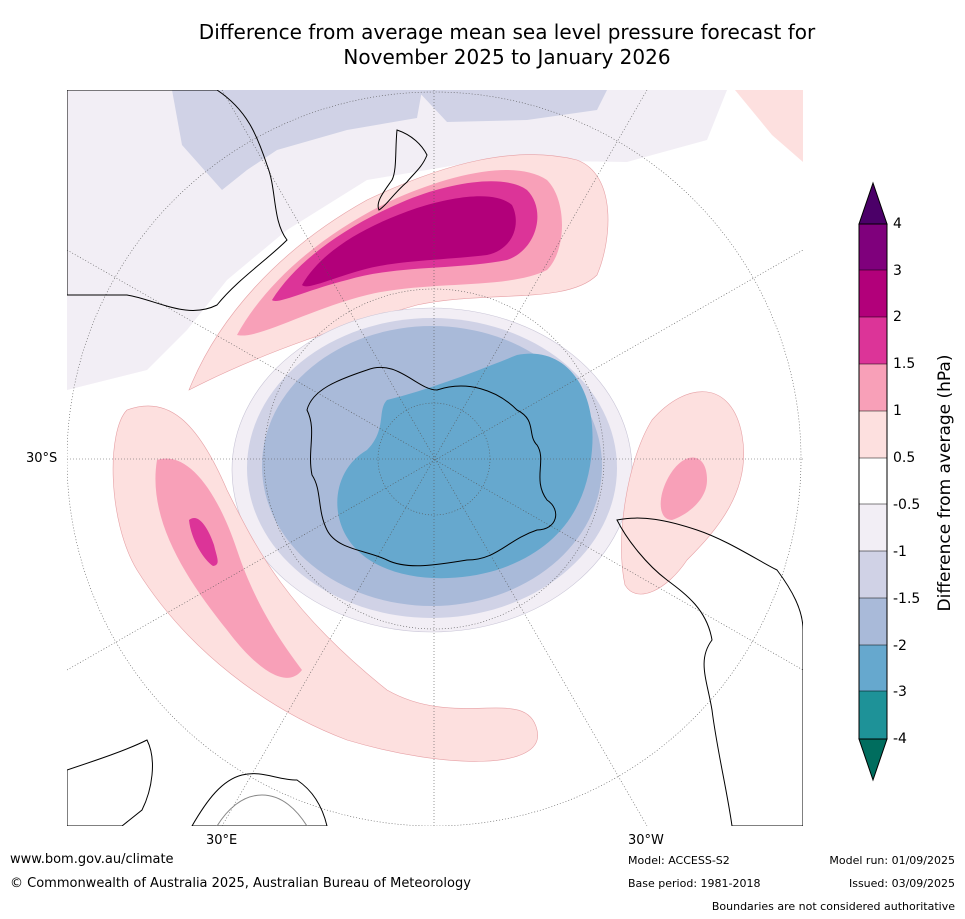  Describe the element at coordinates (892, 860) in the screenshot. I see `footer-model-run: Model run: 01/09/2025` at that location.